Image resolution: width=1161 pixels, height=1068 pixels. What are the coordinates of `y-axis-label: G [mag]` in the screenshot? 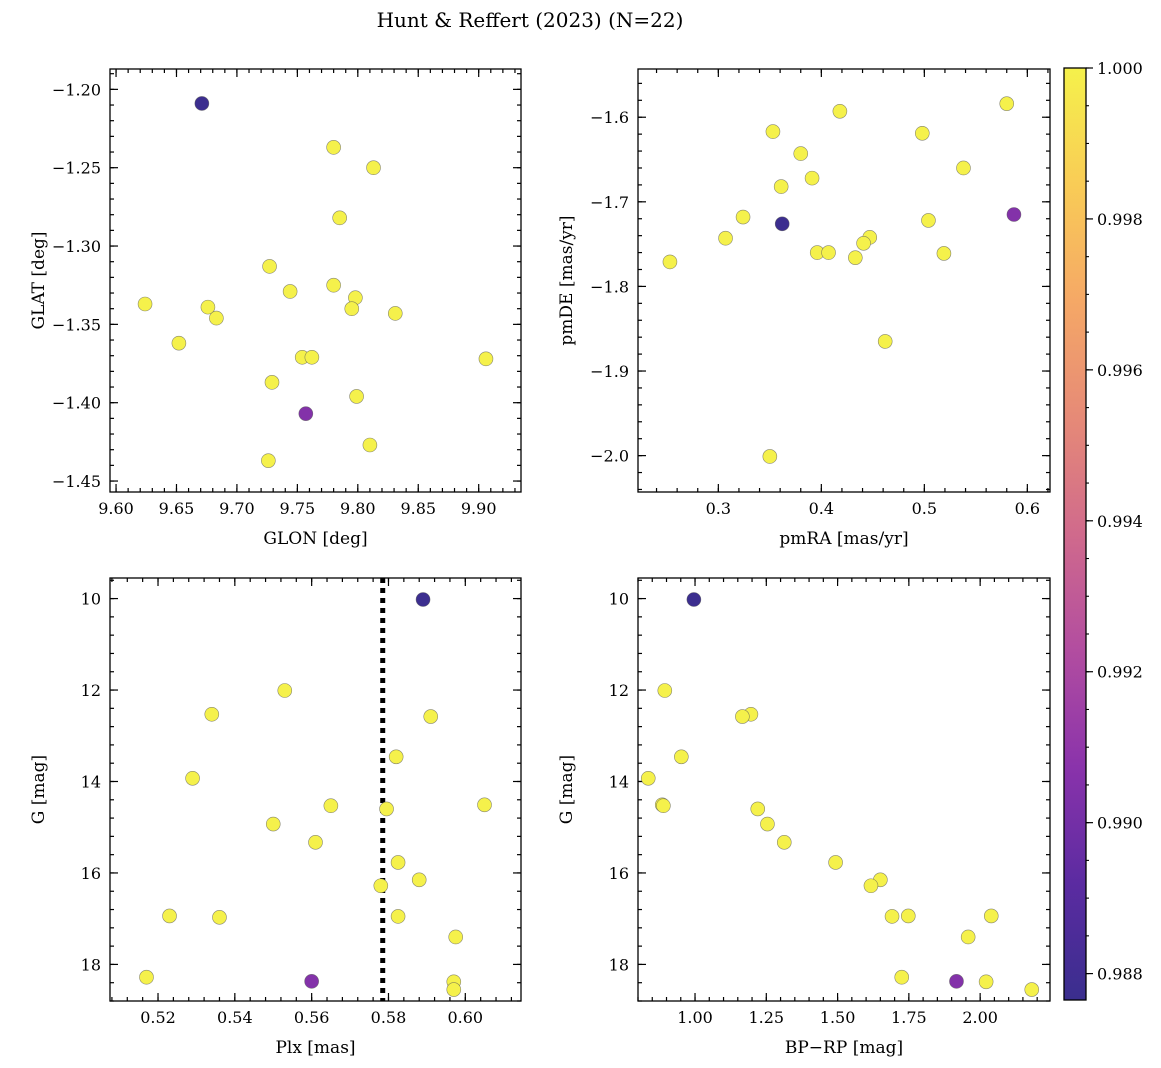 It's located at (39, 789).